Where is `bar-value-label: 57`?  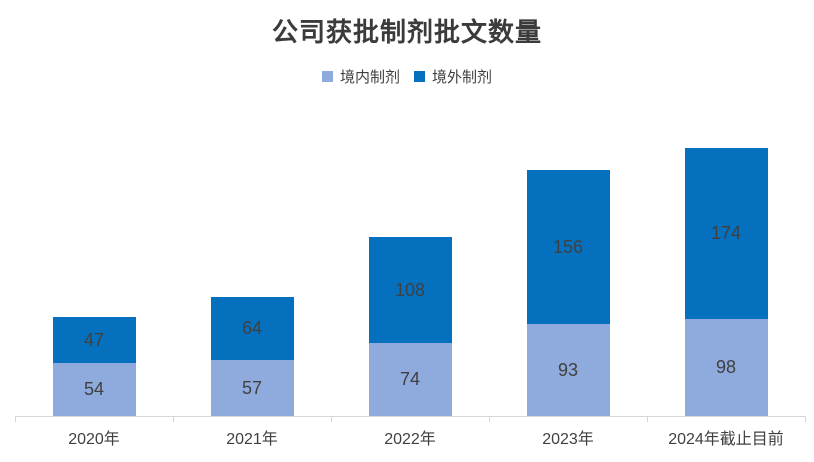 bar-value-label: 57 is located at coordinates (252, 387).